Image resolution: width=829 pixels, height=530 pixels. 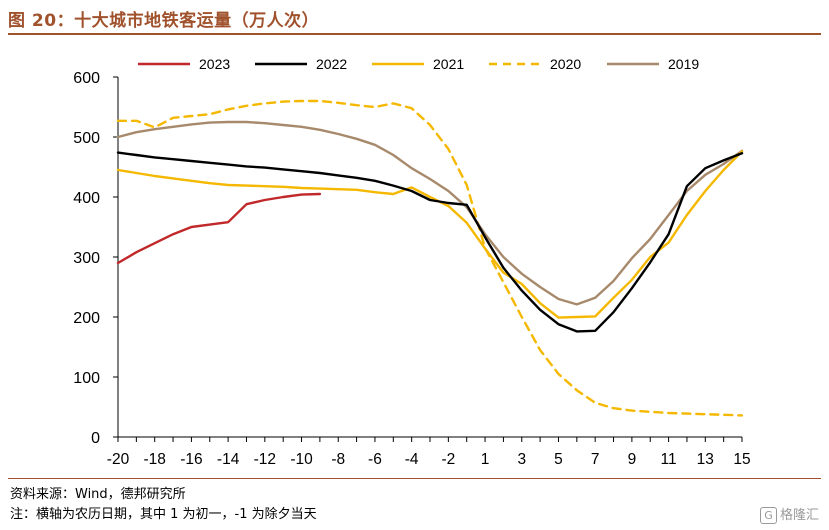 I want to click on x-tick-label: 3, so click(x=521, y=459).